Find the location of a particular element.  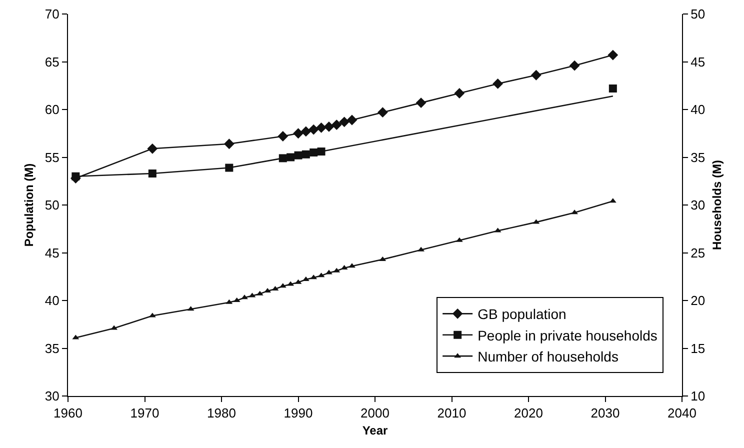

legend-label: Number of households is located at coordinates (548, 356).